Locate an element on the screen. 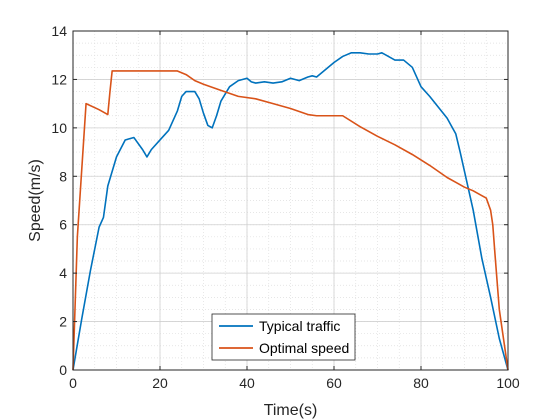  y-tick-label: 14 is located at coordinates (59, 31).